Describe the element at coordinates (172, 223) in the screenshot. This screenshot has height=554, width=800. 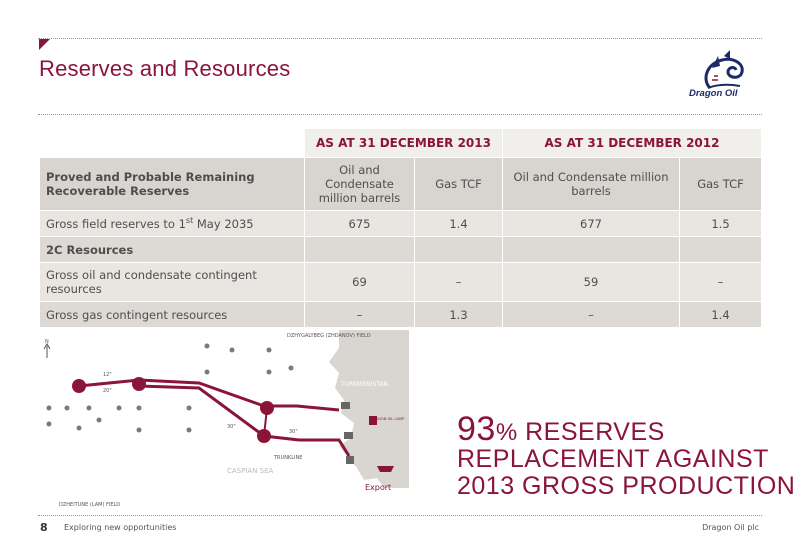
I see `row-label: Gross field reserves to 1st May 2035` at that location.